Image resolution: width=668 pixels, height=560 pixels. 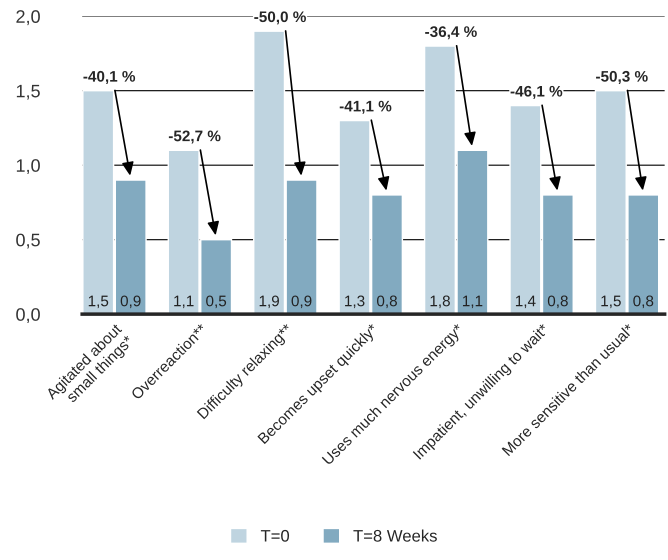 What do you see at coordinates (28, 166) in the screenshot?
I see `y-tick-label: 1,0` at bounding box center [28, 166].